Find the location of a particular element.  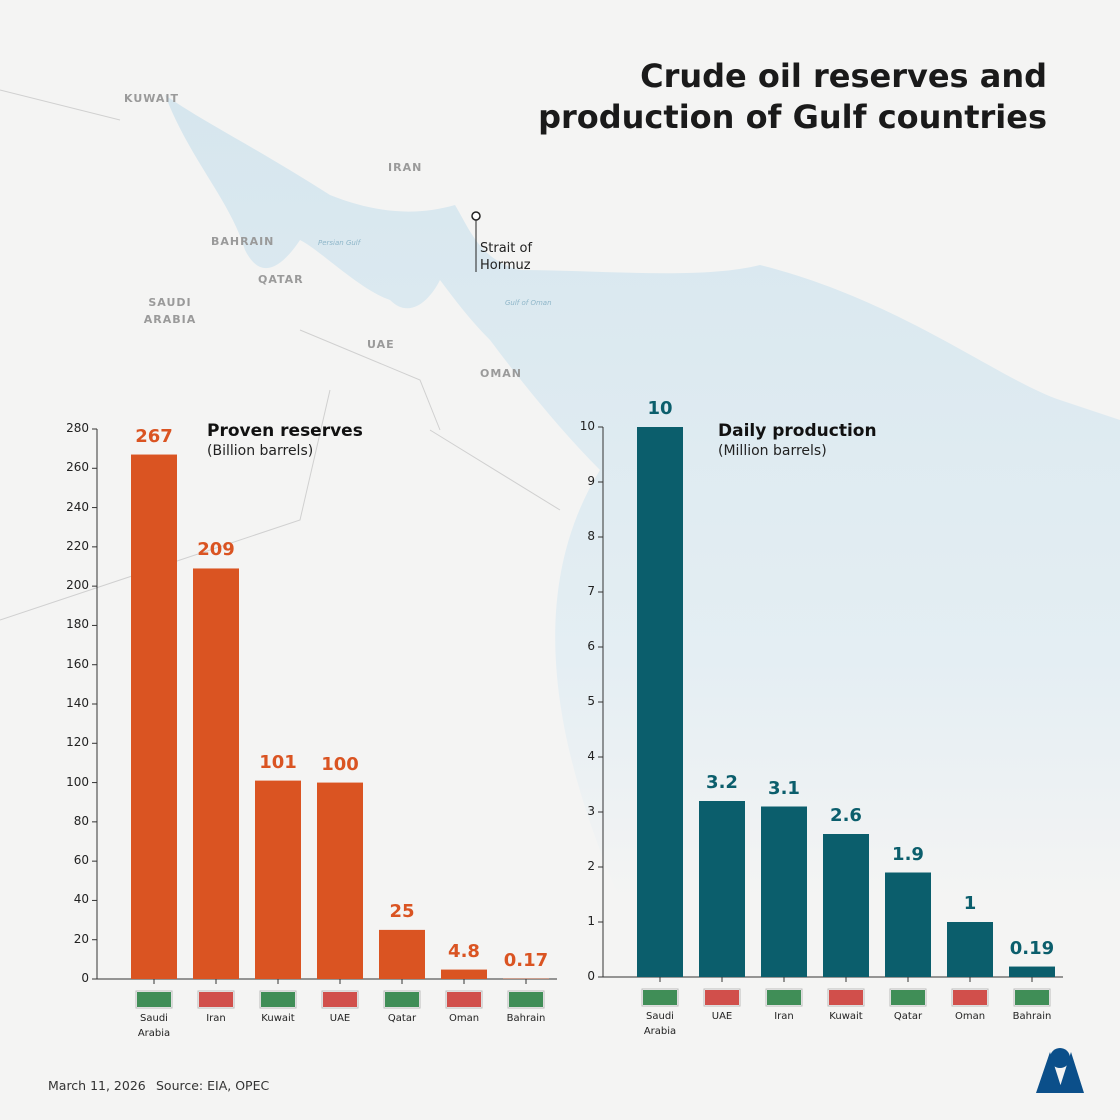

y-tick-label: 240 is located at coordinates (77, 506).